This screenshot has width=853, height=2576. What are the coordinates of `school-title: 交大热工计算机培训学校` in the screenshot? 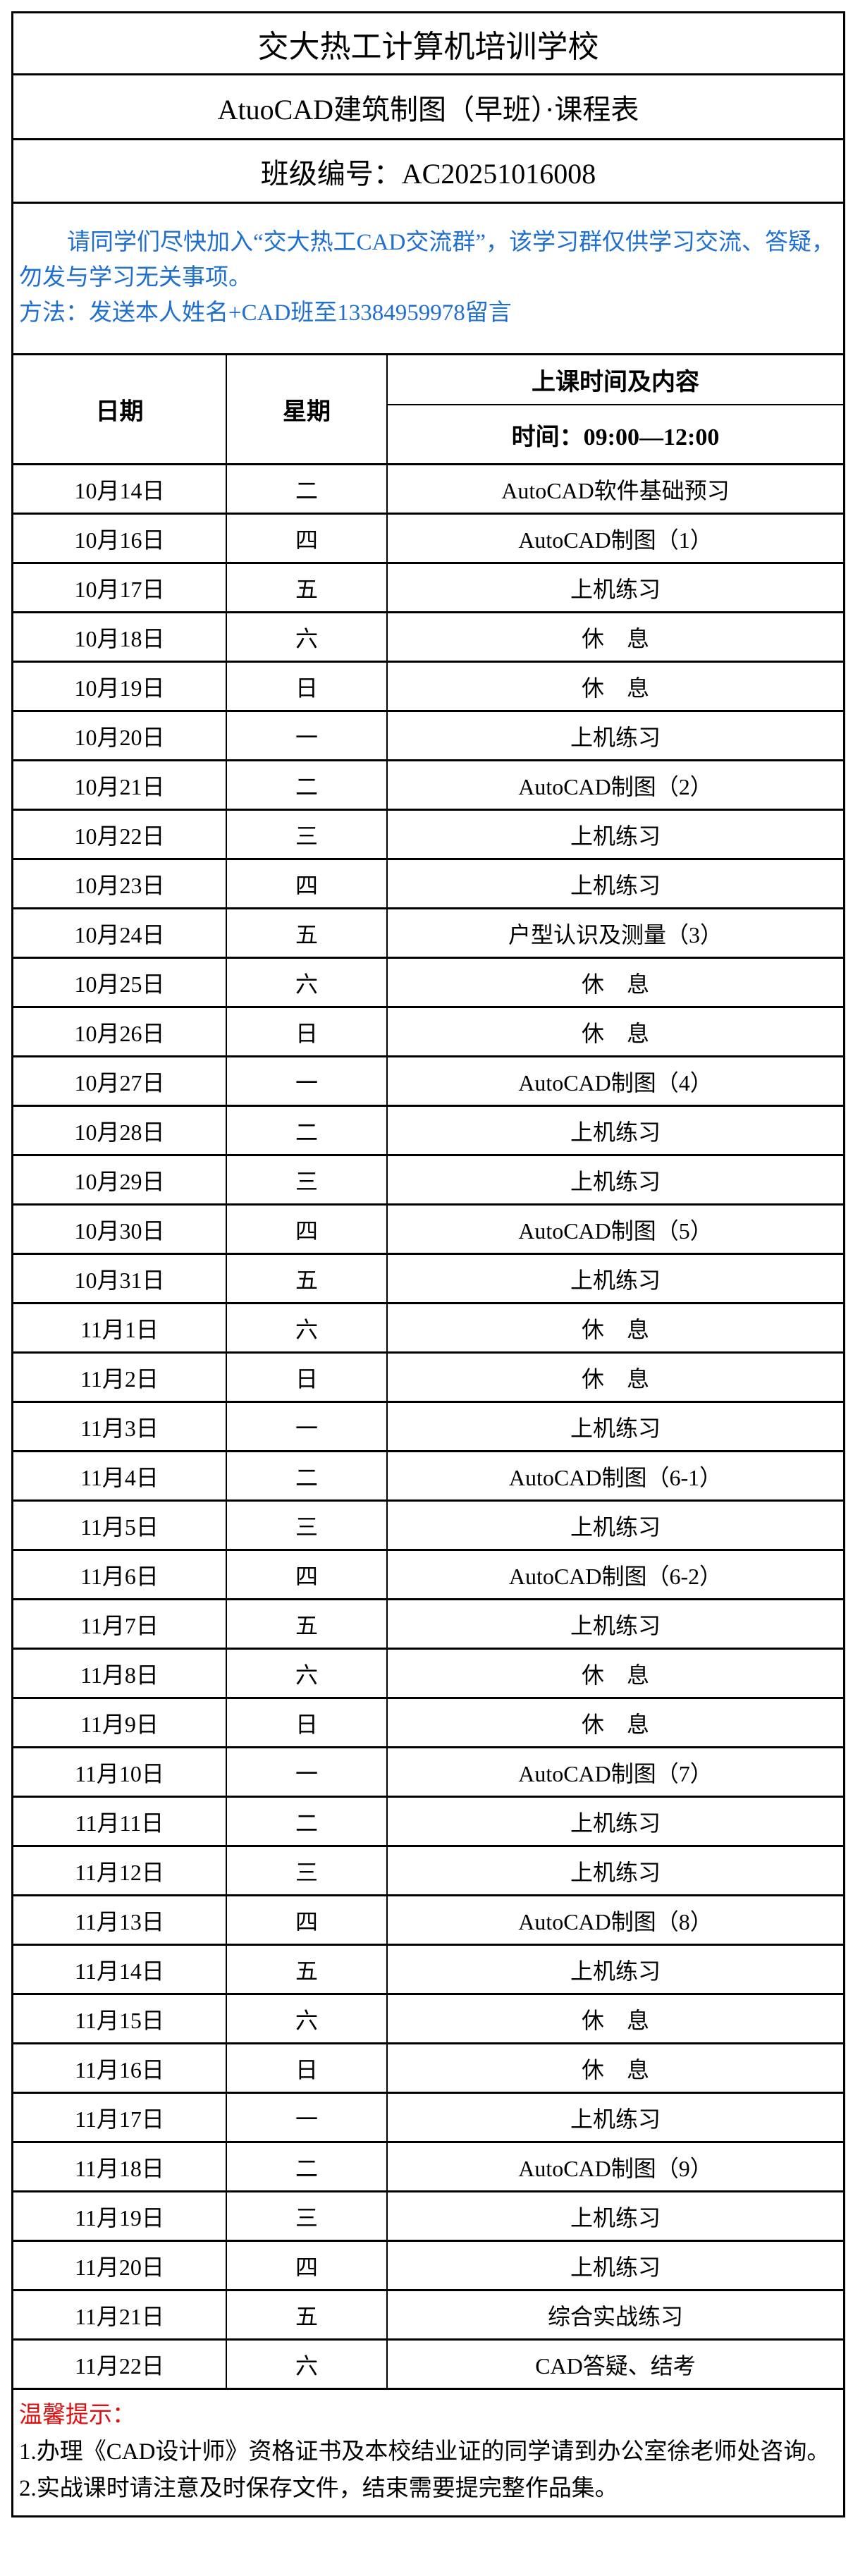 It's located at (428, 44).